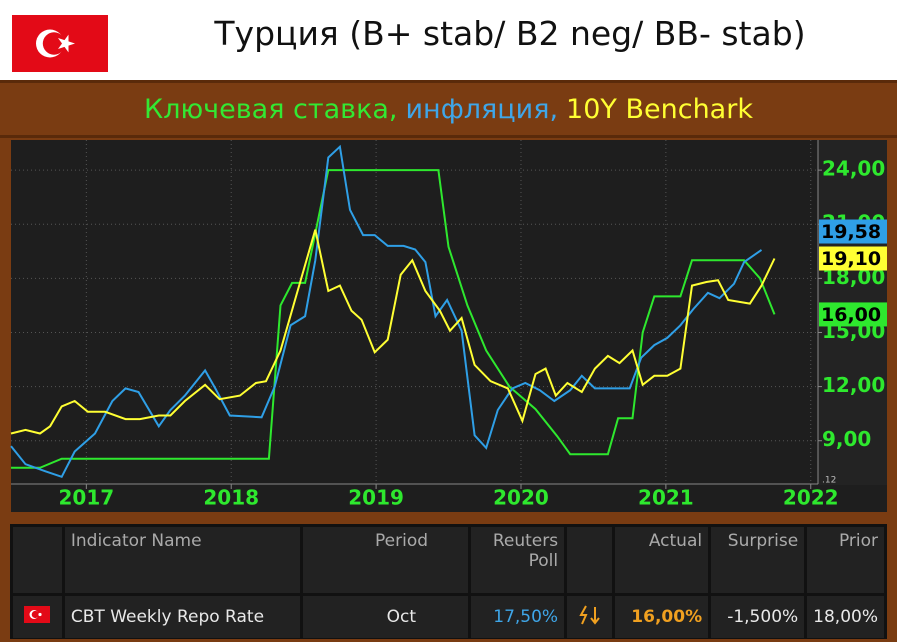 This screenshot has width=897, height=642. Describe the element at coordinates (182, 560) in the screenshot. I see `header-cell: Indicator Name` at that location.